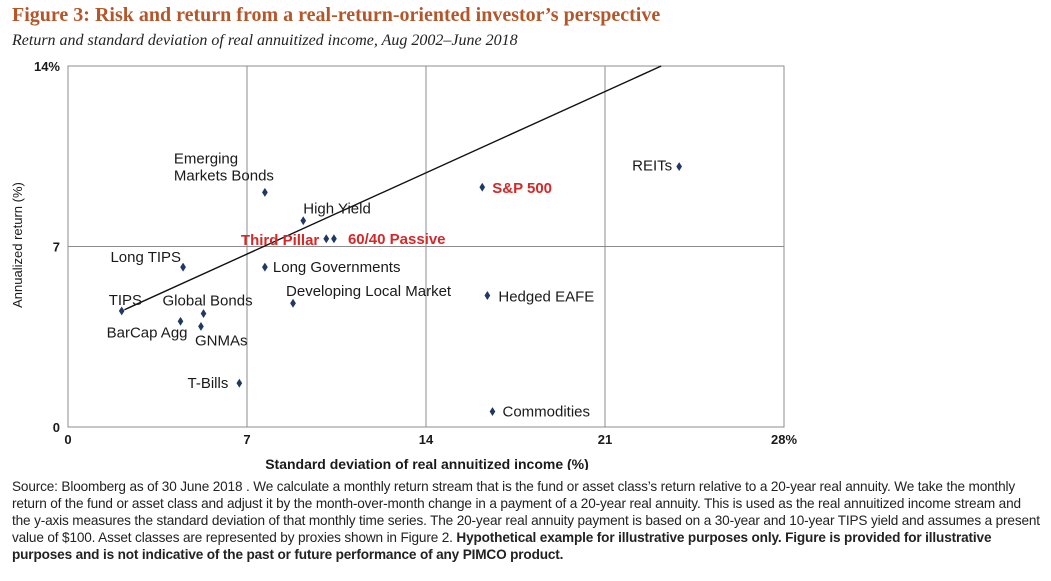 The image size is (1051, 581). What do you see at coordinates (369, 291) in the screenshot?
I see `data-point-label: Developing Local Market` at bounding box center [369, 291].